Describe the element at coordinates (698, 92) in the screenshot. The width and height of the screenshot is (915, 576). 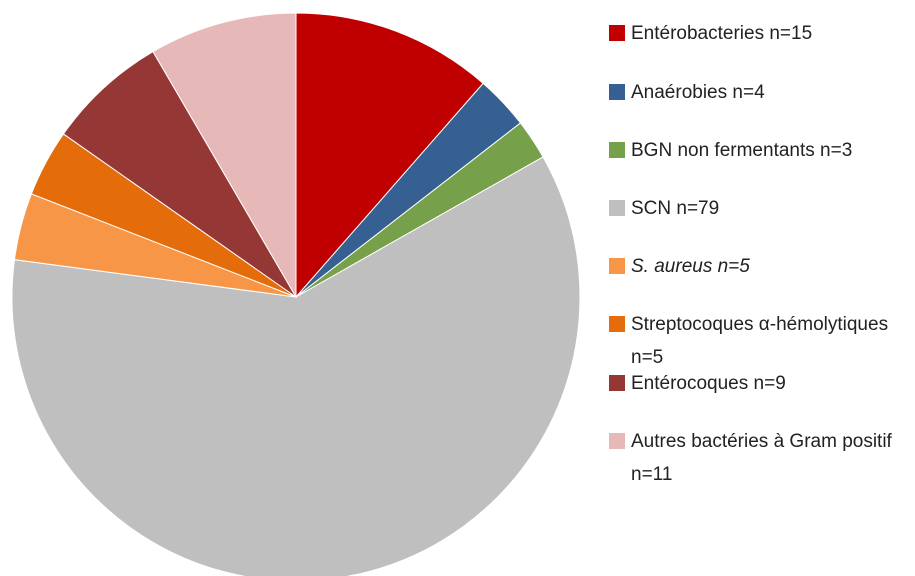
I see `legend-label: Anaérobies n=4` at that location.